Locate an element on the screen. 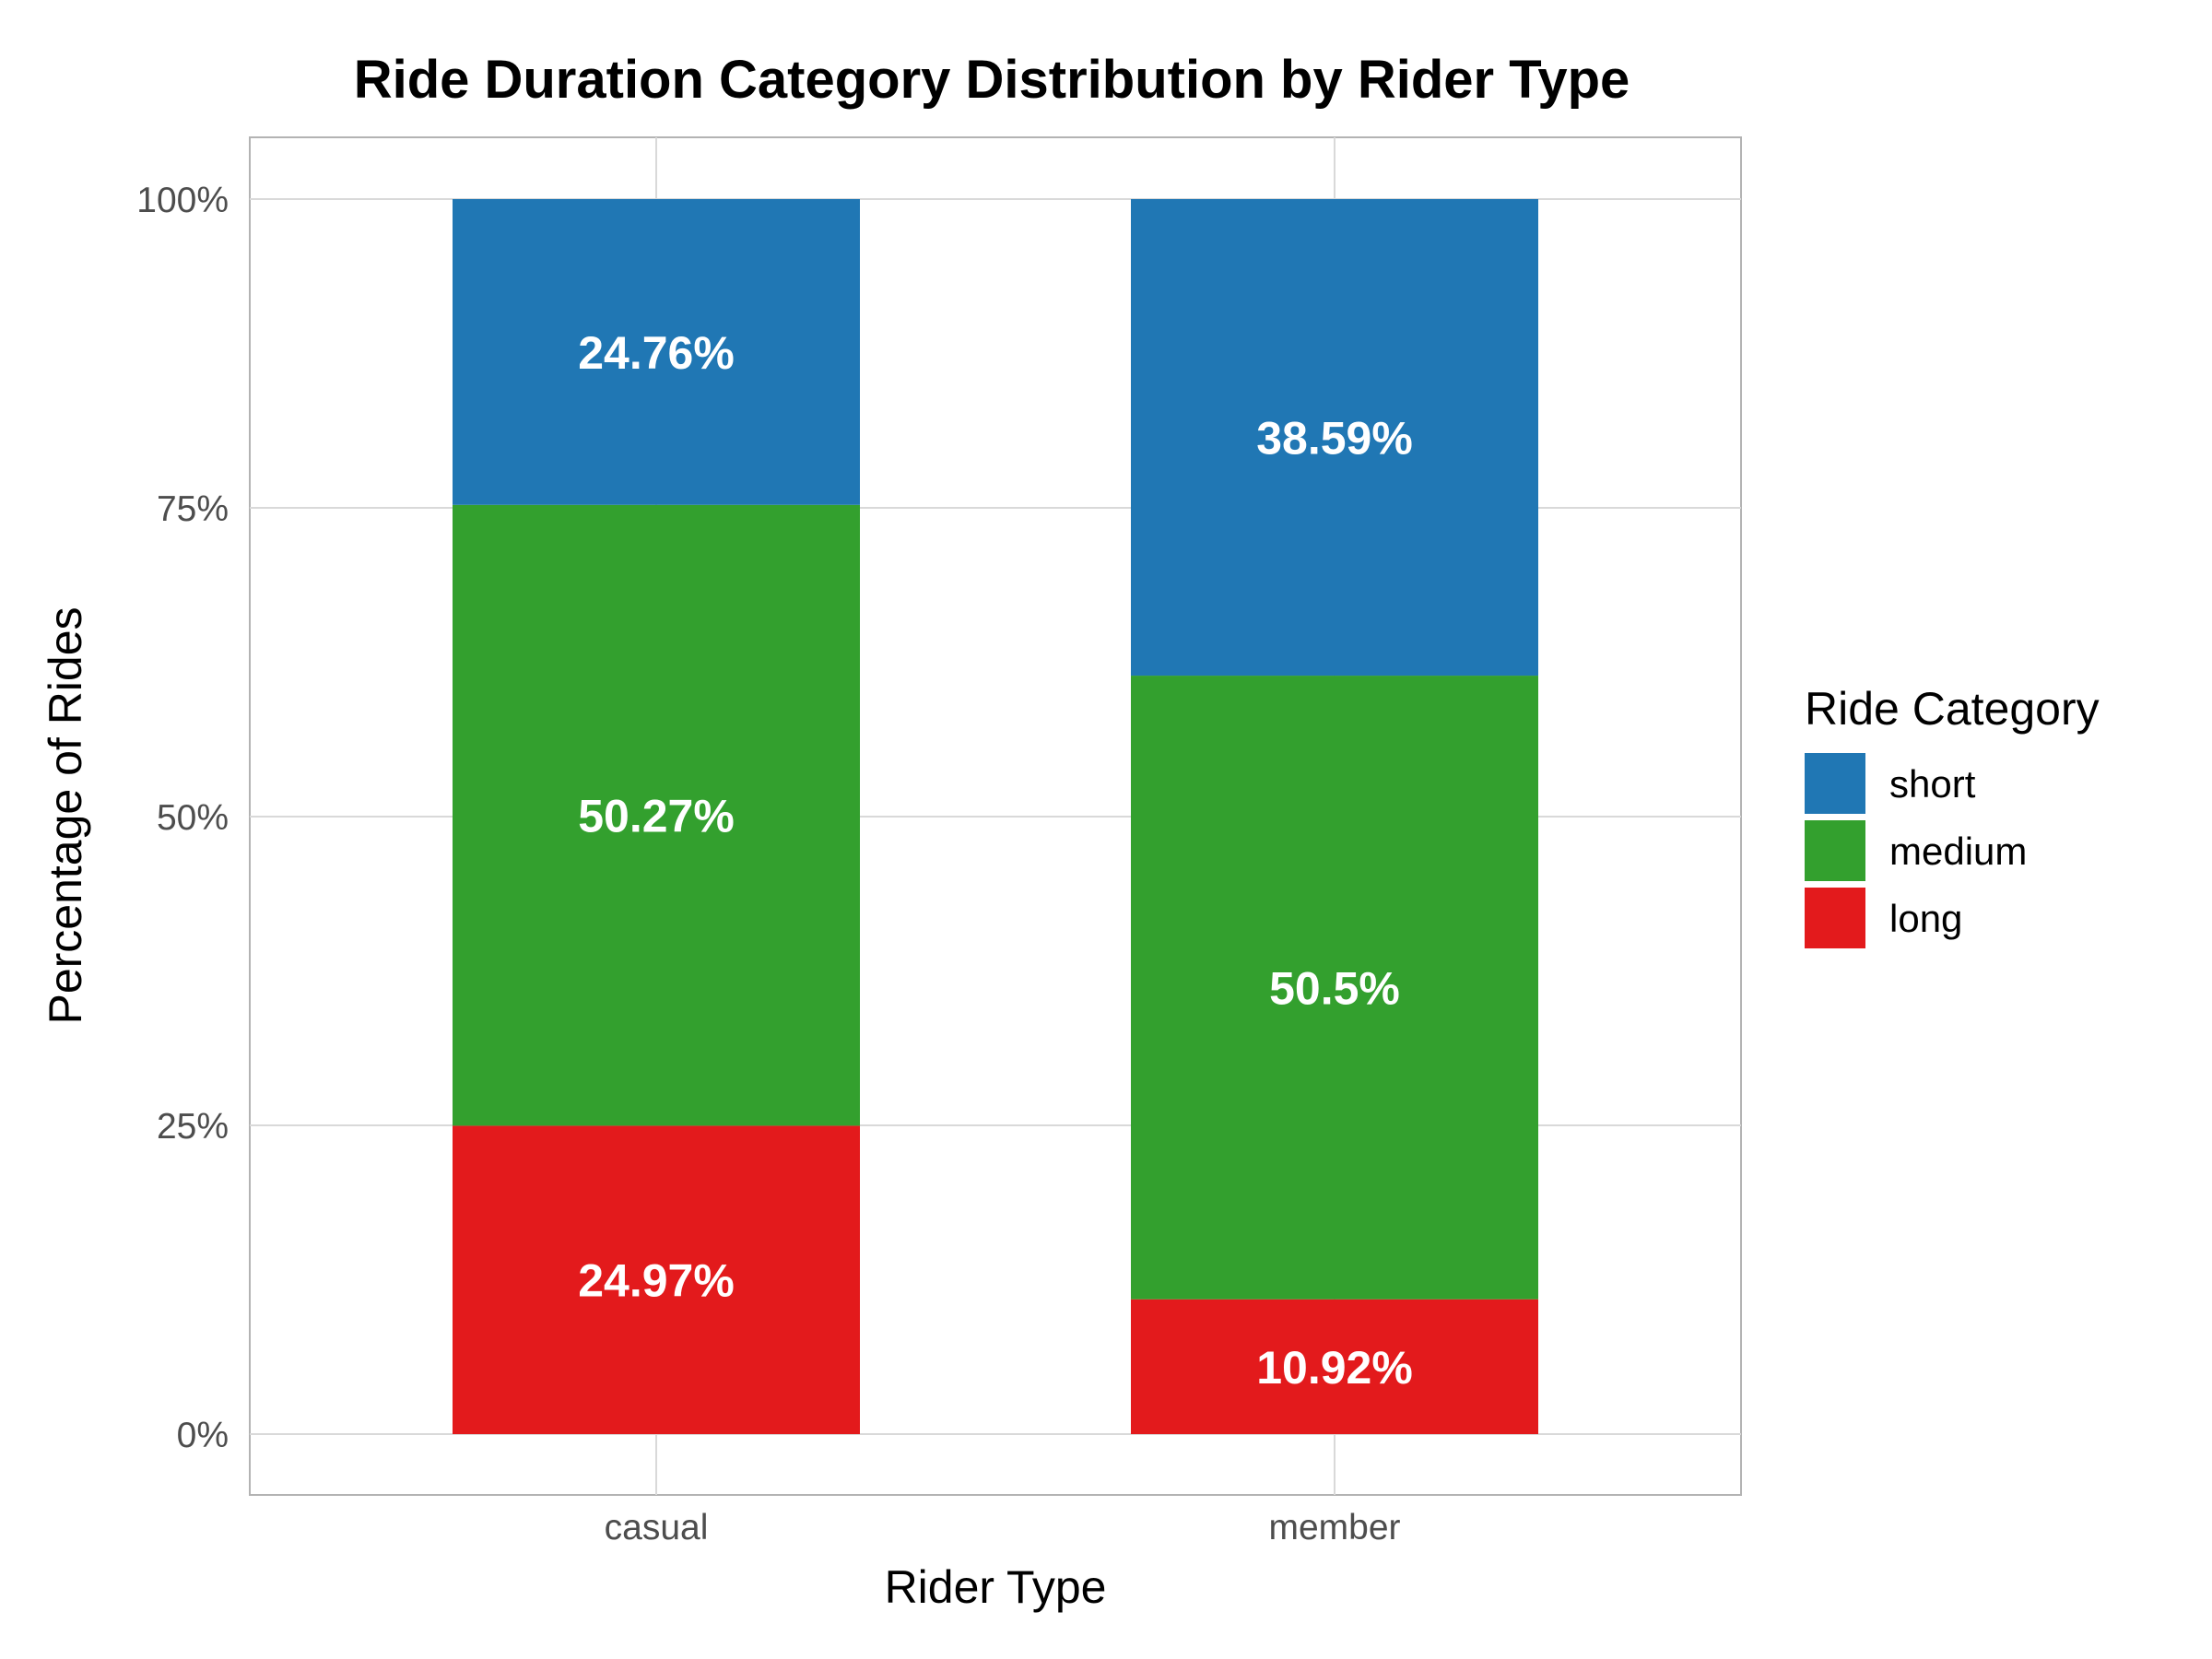 This screenshot has width=2212, height=1659. bar-segment-casual-short is located at coordinates (656, 352).